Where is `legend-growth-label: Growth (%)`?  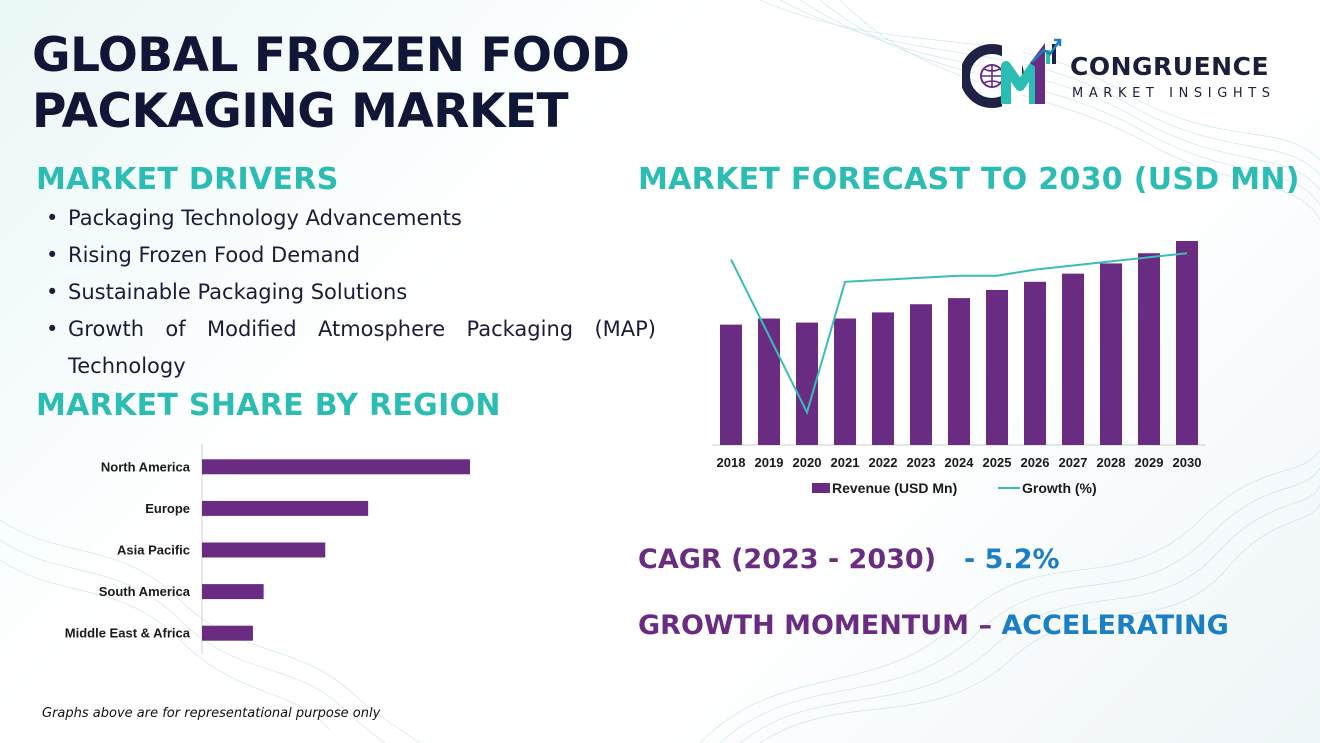 legend-growth-label: Growth (%) is located at coordinates (1059, 488).